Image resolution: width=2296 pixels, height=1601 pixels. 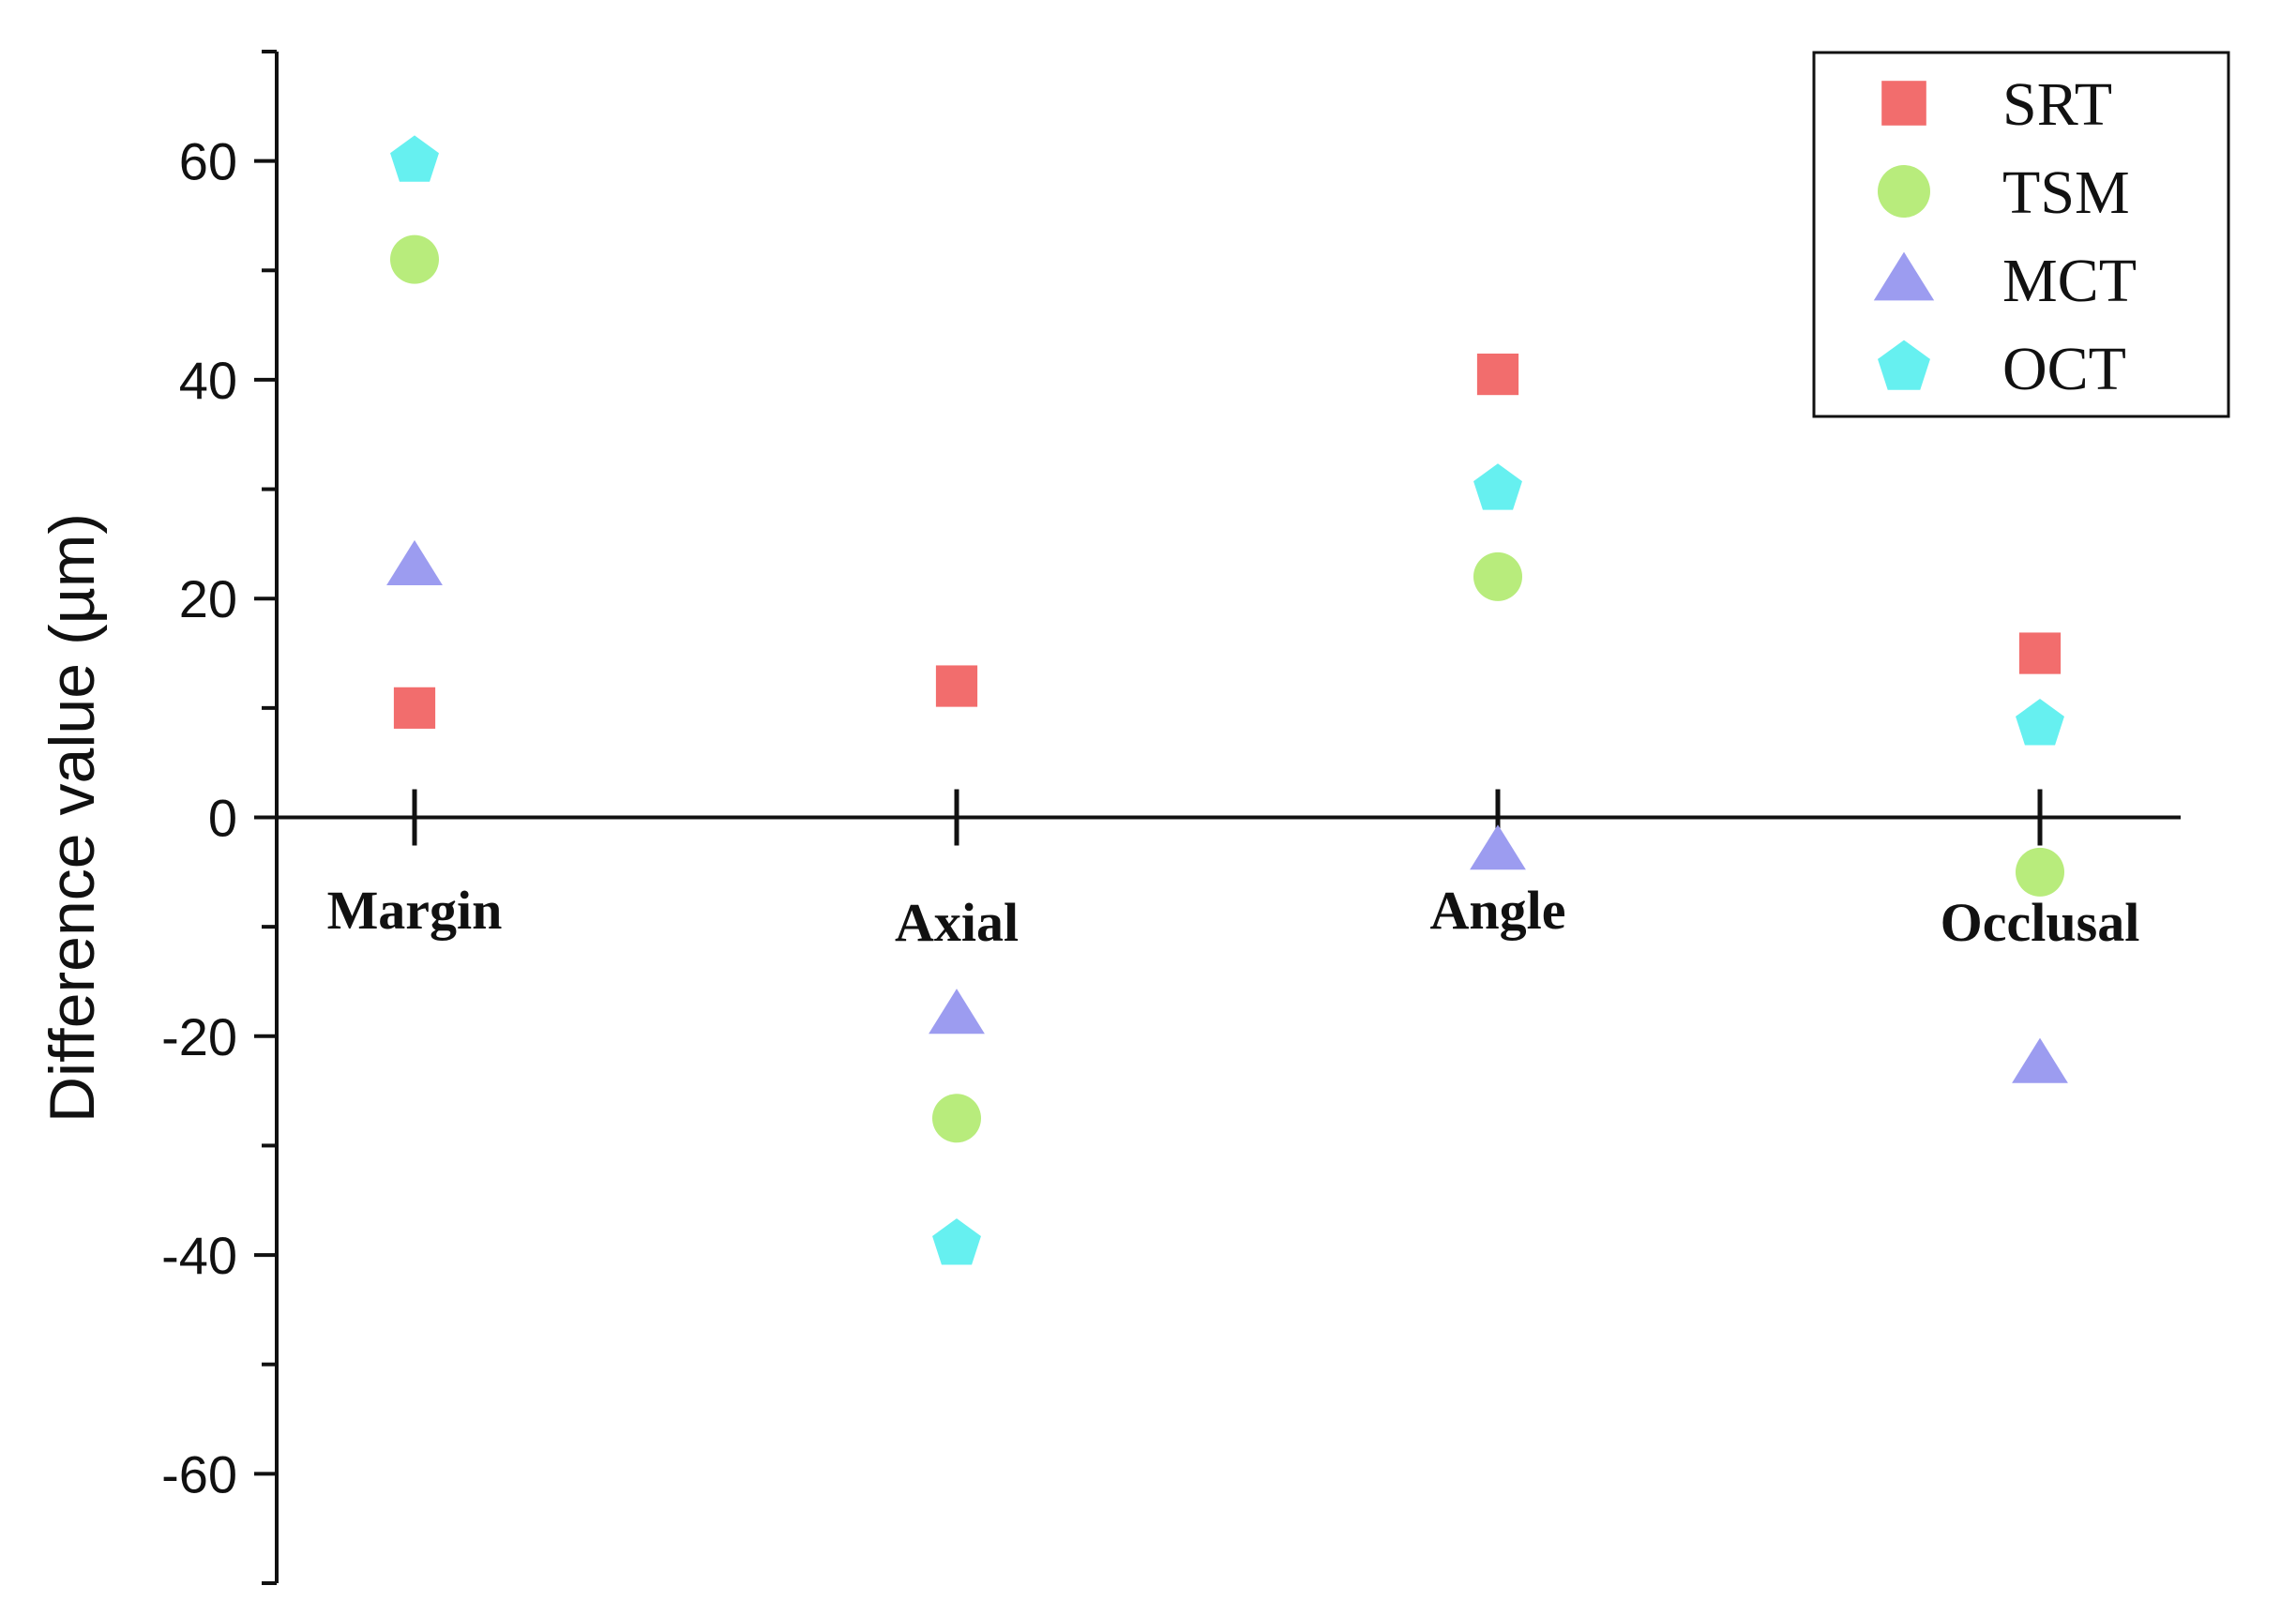 What do you see at coordinates (956, 1118) in the screenshot?
I see `point-tsm-axial` at bounding box center [956, 1118].